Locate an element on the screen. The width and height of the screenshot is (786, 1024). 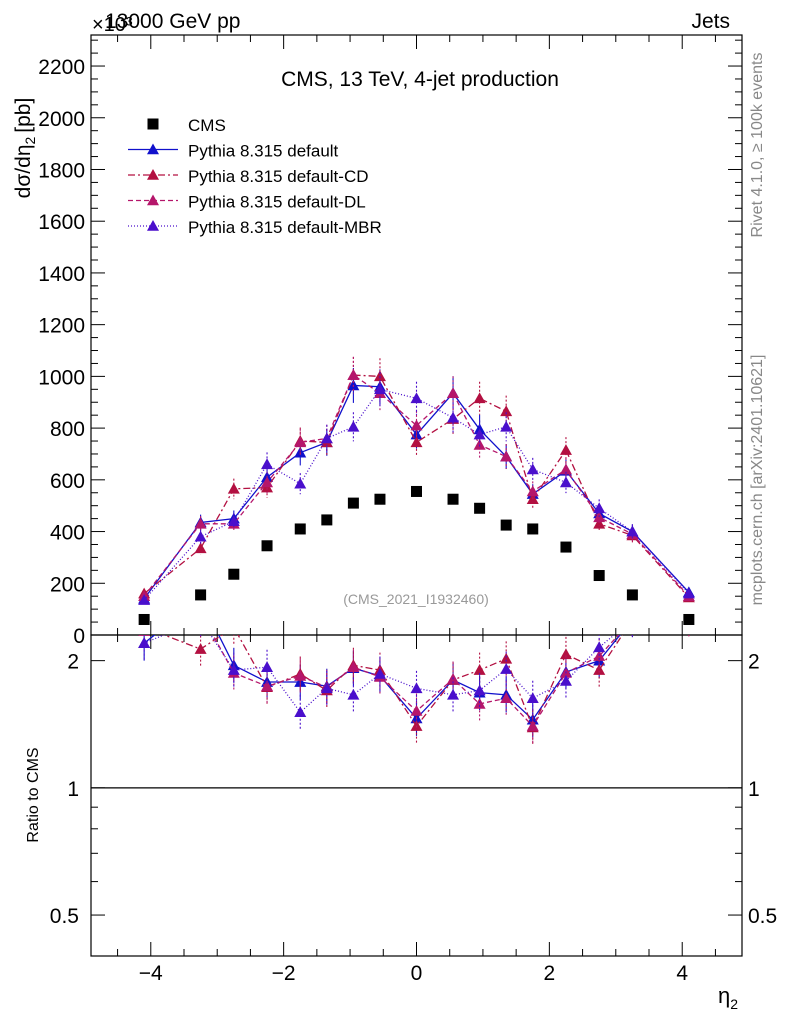
chart-title: CMS, 13 TeV, 4-jet production is located at coordinates (420, 79).